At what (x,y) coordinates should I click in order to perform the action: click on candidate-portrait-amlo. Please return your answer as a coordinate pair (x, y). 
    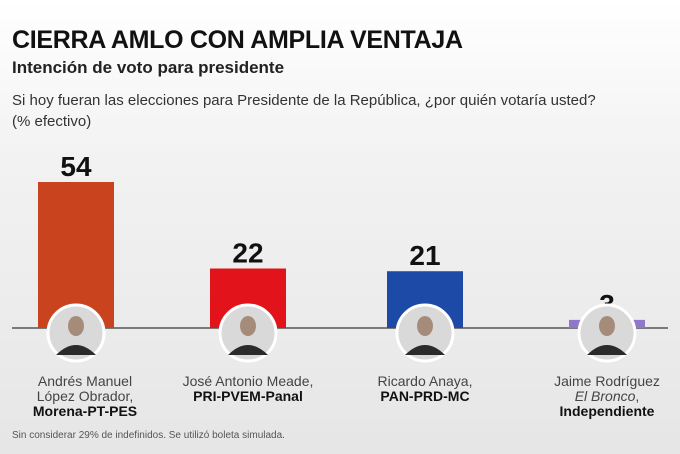
    Looking at the image, I should click on (76, 333).